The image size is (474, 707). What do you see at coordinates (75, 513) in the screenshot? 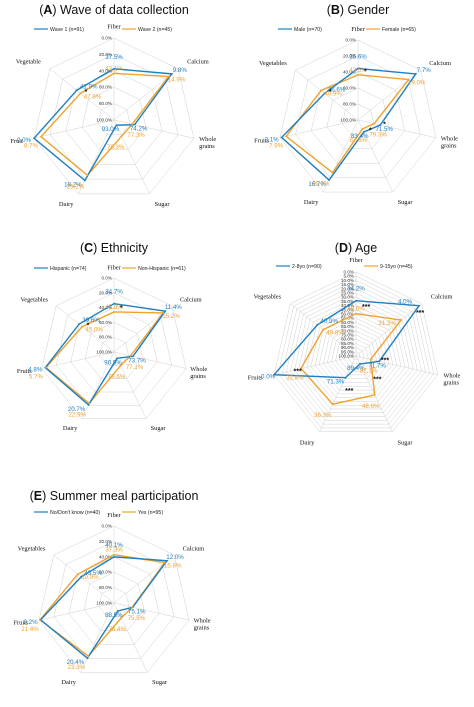
I see `legend-label-series1: No/Don't know (n=40)` at bounding box center [75, 513].